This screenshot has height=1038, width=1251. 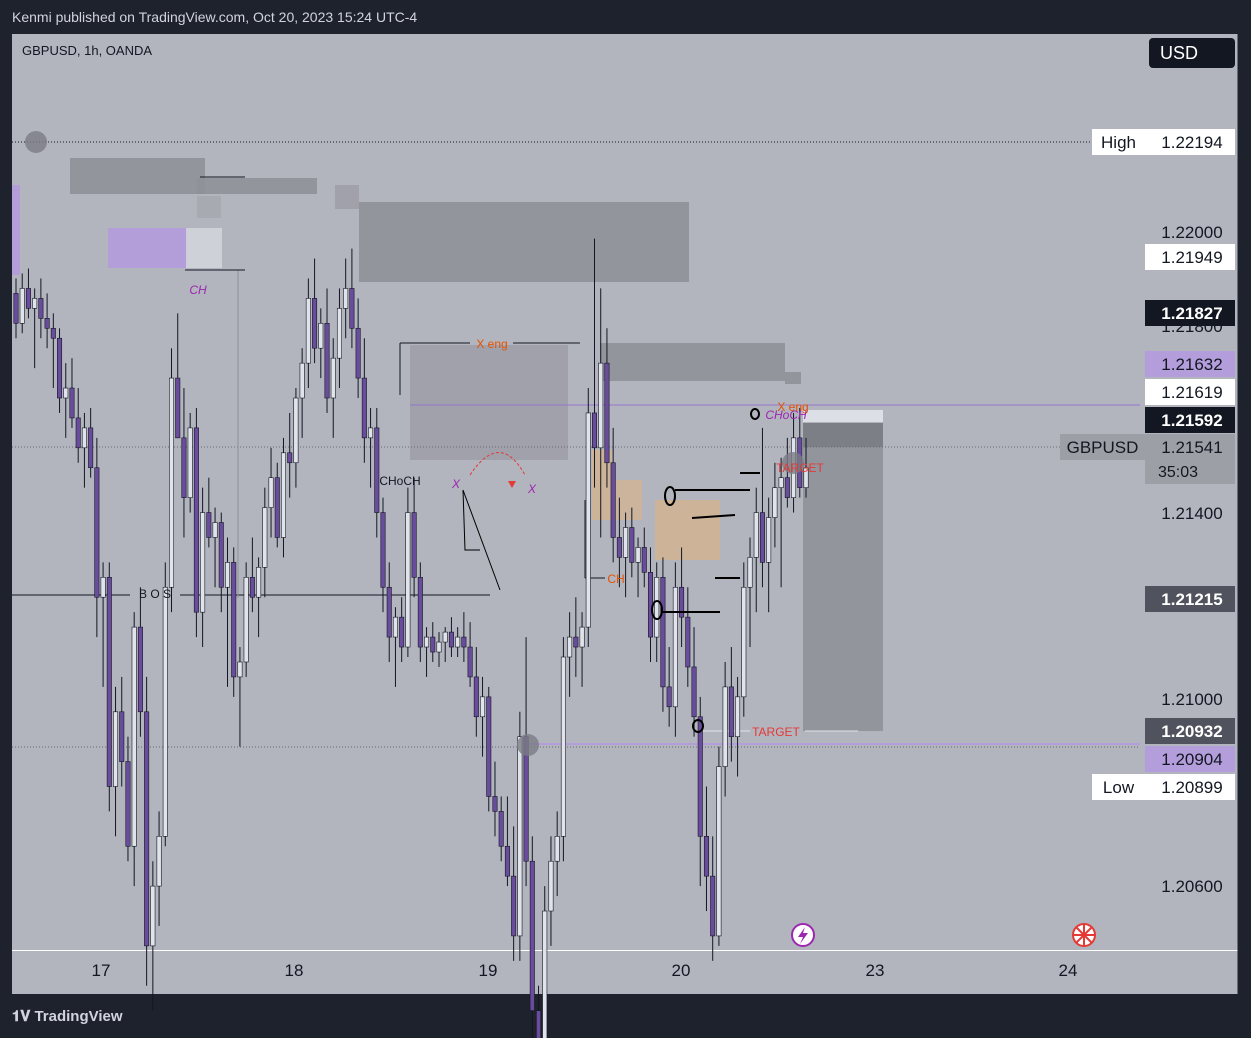 I want to click on tradingview-logo: 𝟏𝐕 TradingView, so click(x=67, y=1016).